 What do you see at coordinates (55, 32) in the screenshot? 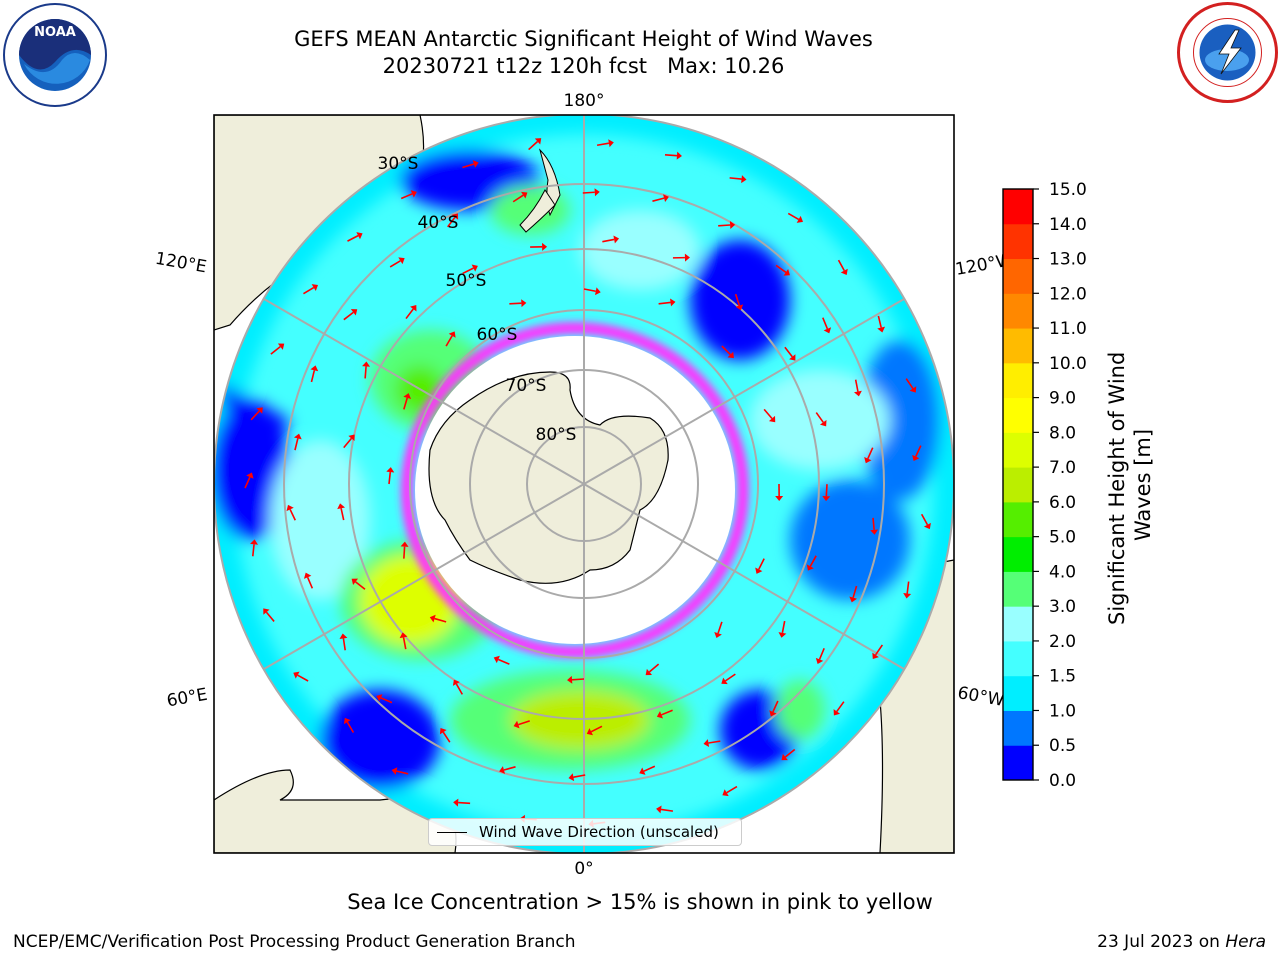
I see `noaa-logo-text: NOAA` at bounding box center [55, 32].